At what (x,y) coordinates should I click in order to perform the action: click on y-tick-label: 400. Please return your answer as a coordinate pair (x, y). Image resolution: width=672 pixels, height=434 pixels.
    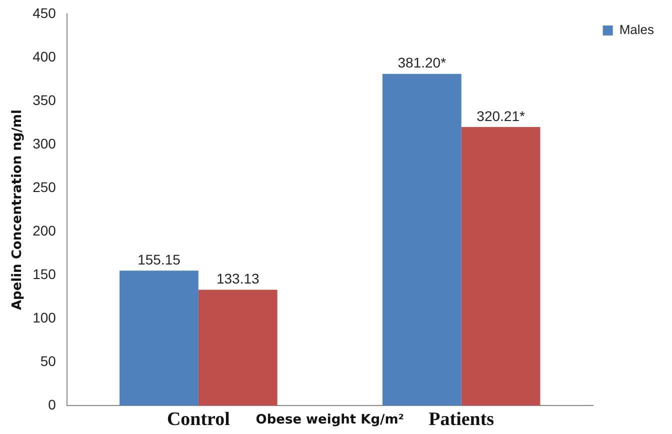
    Looking at the image, I should click on (44, 56).